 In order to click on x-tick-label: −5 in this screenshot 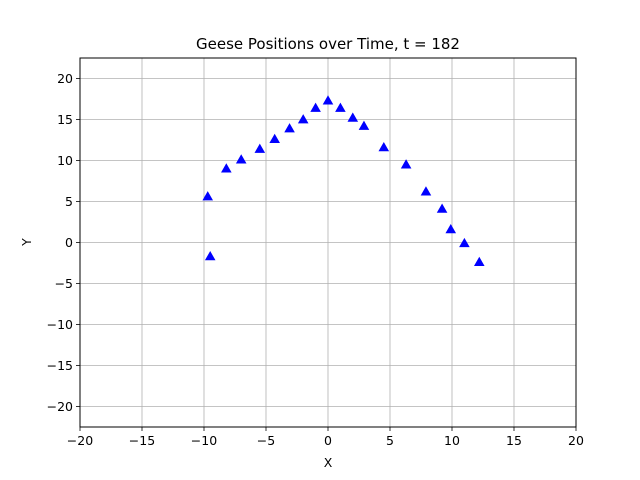, I will do `click(266, 440)`.